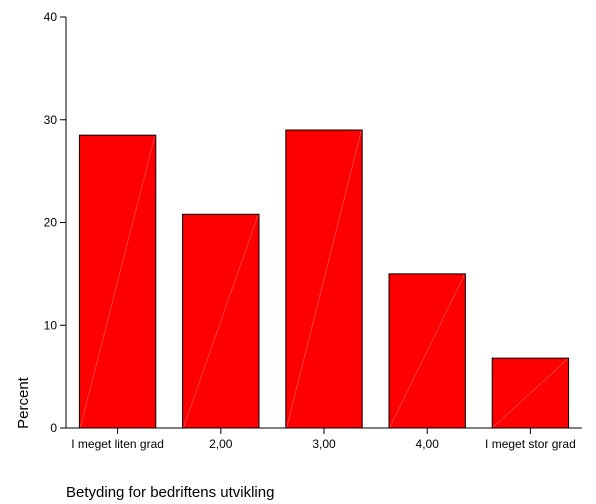 This screenshot has width=596, height=504. I want to click on y-tick-label: 30, so click(51, 120).